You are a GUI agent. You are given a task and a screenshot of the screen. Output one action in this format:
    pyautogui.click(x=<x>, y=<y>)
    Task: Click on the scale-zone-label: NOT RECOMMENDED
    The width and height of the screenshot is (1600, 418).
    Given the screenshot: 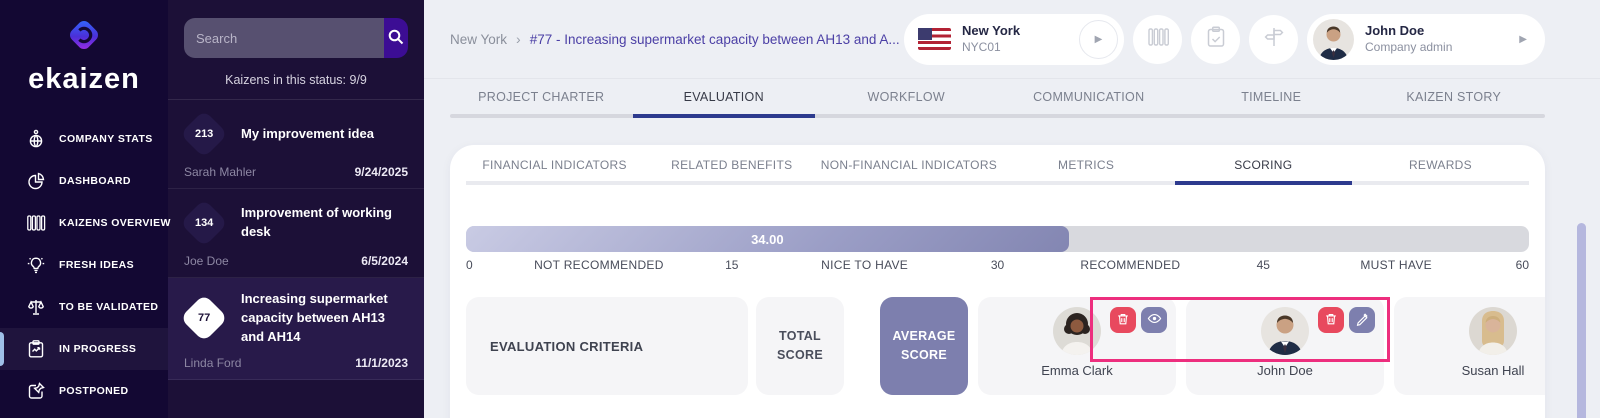 What is the action you would take?
    pyautogui.click(x=599, y=265)
    